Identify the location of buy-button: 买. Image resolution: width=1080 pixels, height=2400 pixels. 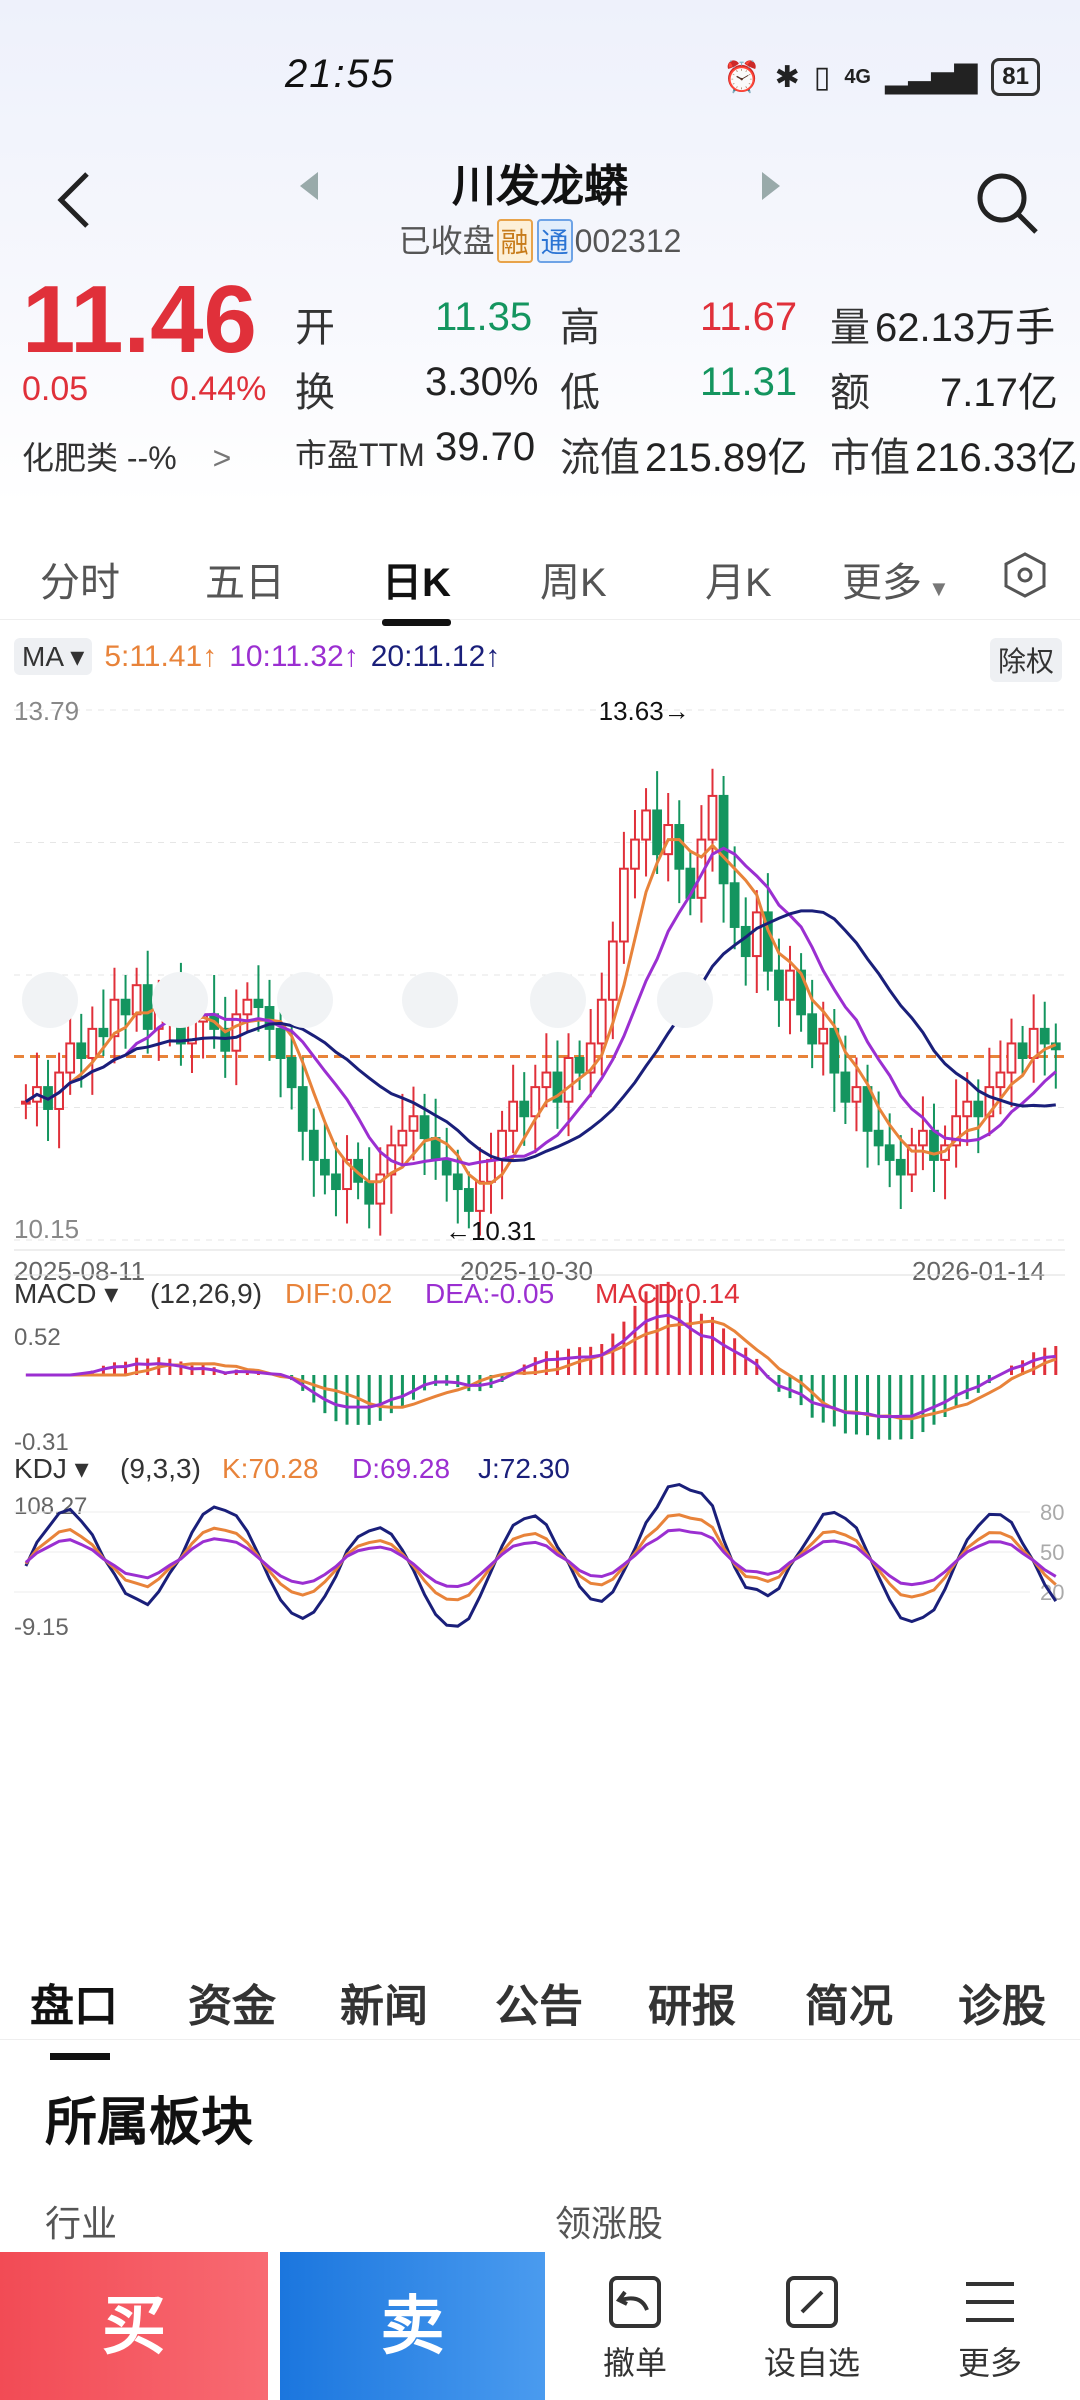
(134, 2326).